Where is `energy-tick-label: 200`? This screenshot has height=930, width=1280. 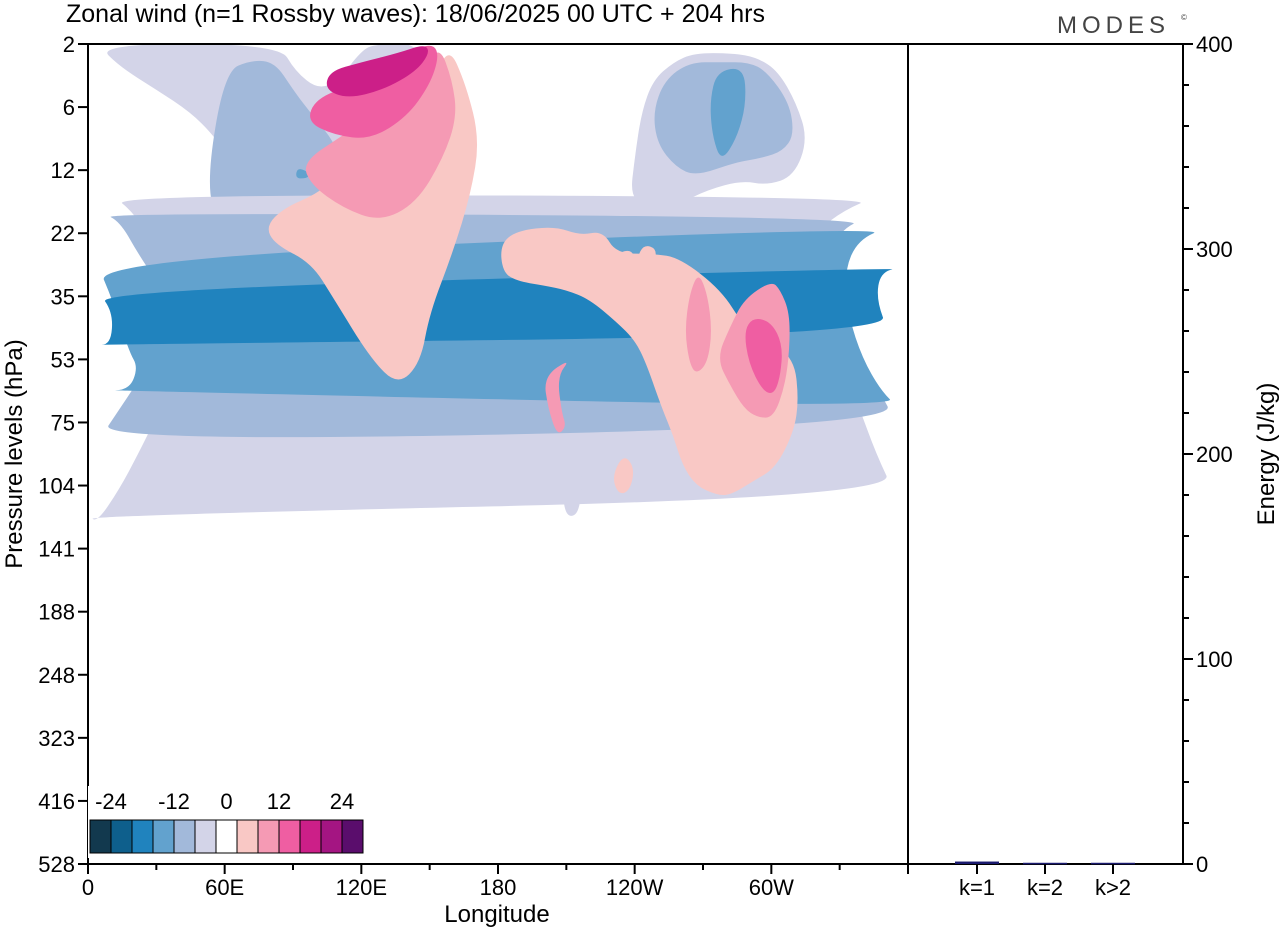 energy-tick-label: 200 is located at coordinates (1214, 454).